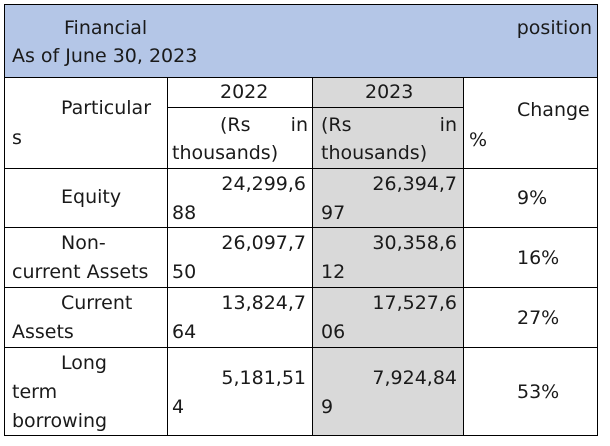 The height and width of the screenshot is (446, 610). What do you see at coordinates (263, 243) in the screenshot?
I see `row-noncurrent-2022-a: 26,097,7` at bounding box center [263, 243].